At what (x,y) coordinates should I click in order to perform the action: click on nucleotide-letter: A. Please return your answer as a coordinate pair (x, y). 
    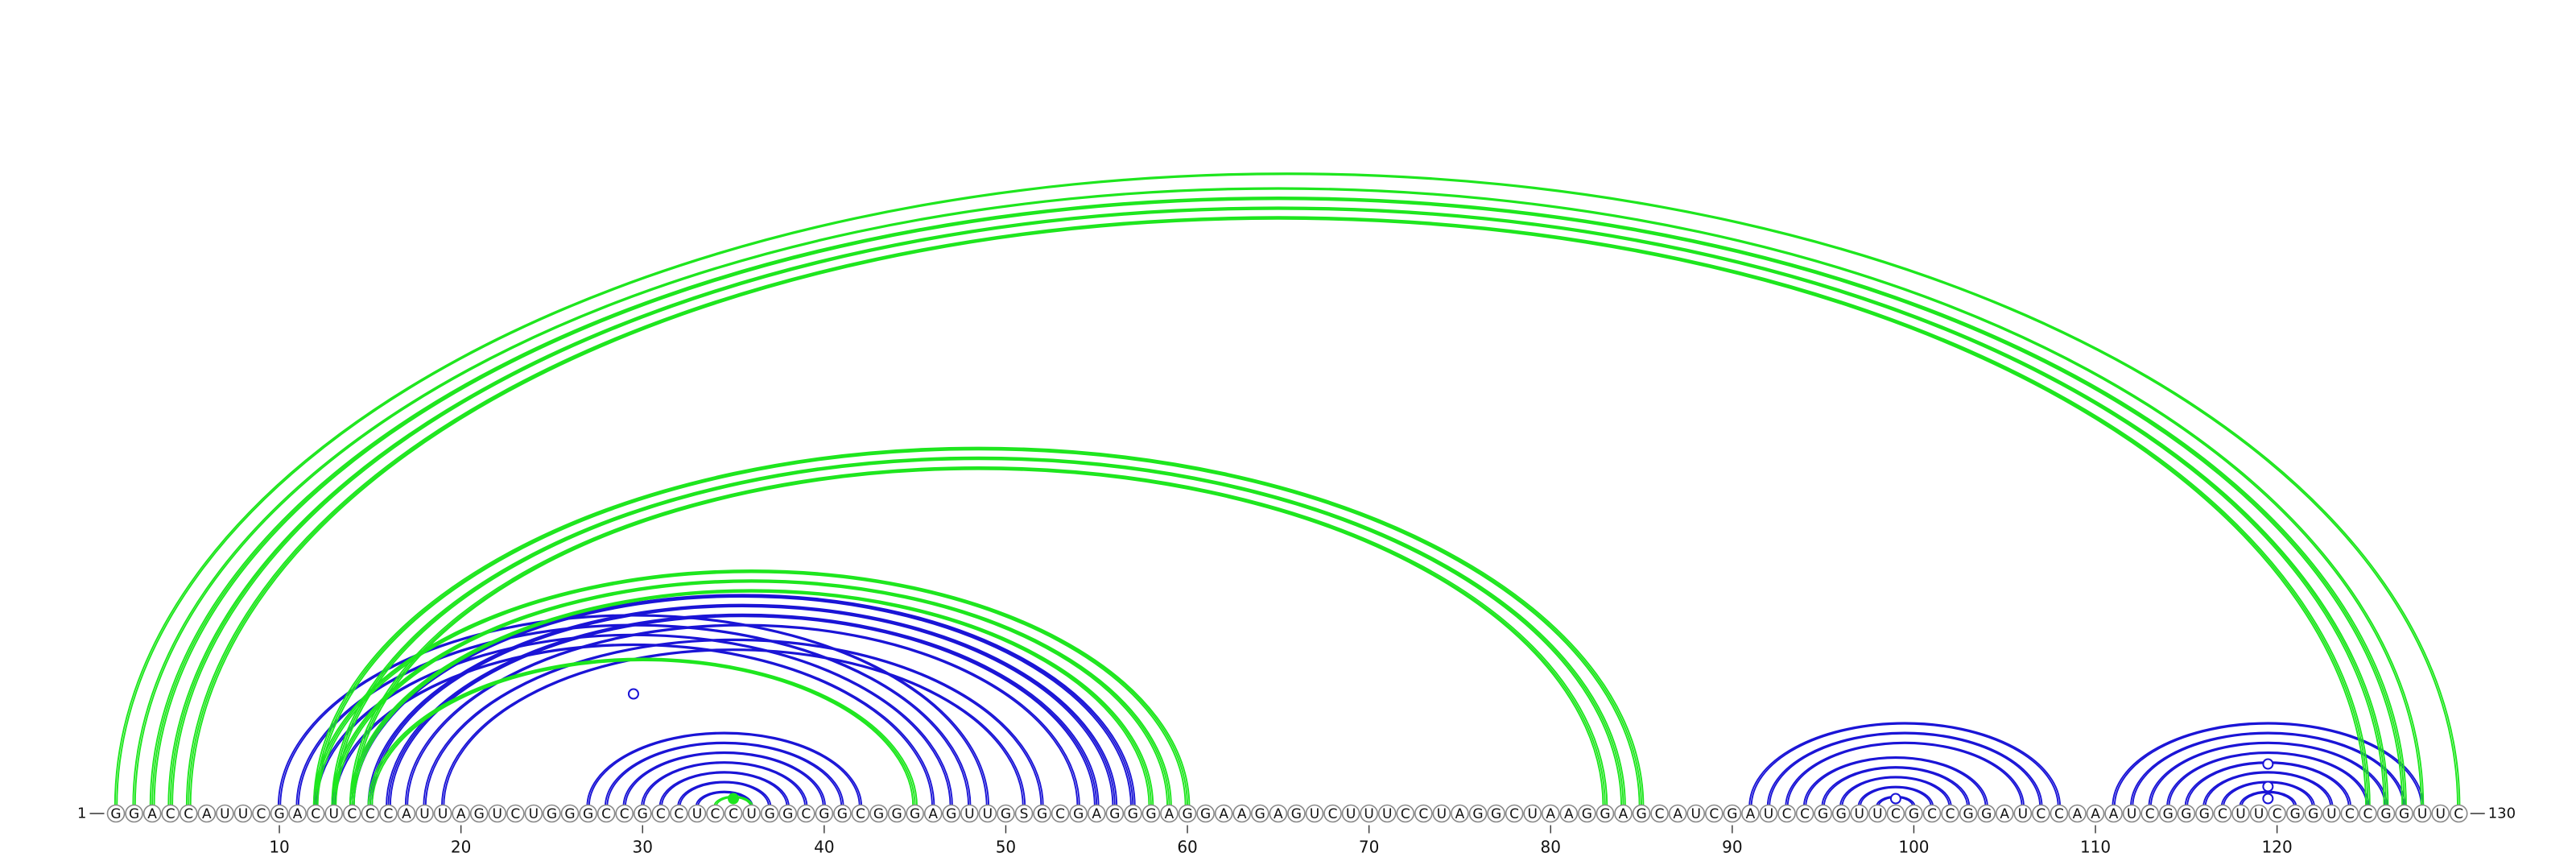
    Looking at the image, I should click on (152, 814).